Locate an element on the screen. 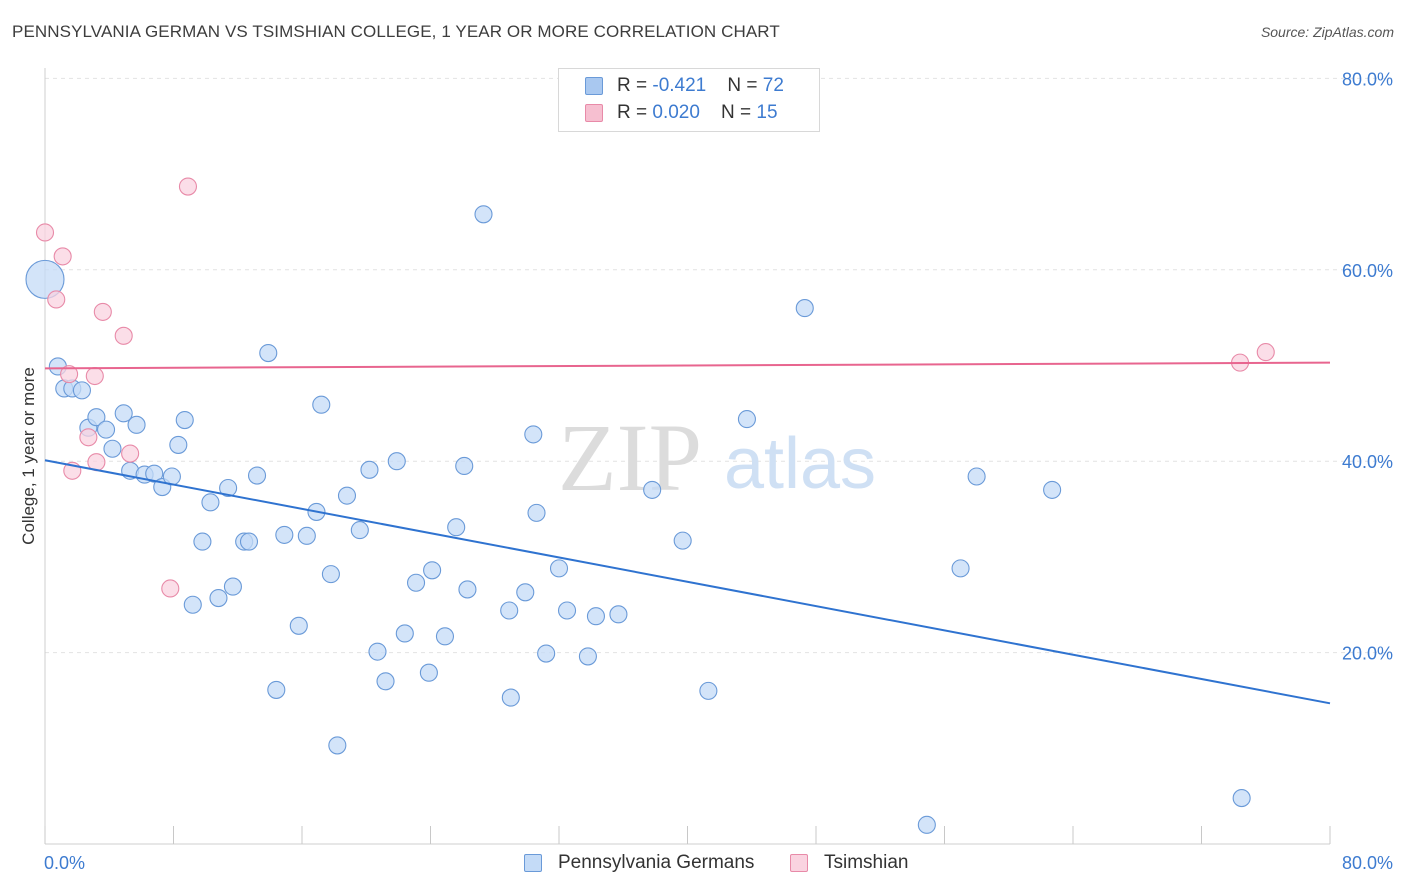 The width and height of the screenshot is (1406, 892). bottom-legend-swatch-blue is located at coordinates (533, 863).